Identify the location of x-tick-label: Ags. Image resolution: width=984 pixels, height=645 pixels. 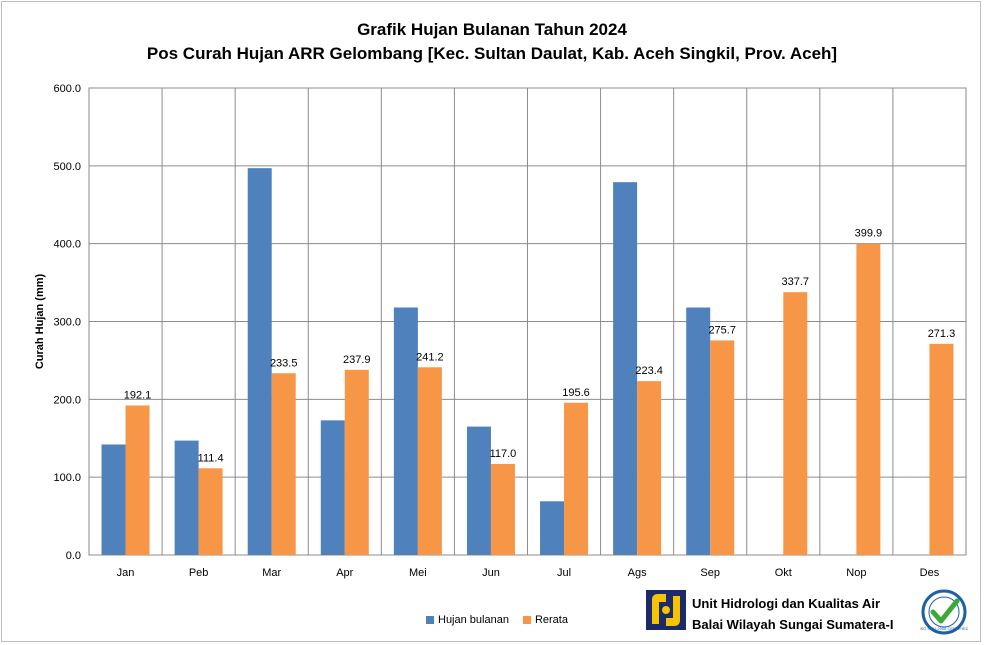
(637, 573).